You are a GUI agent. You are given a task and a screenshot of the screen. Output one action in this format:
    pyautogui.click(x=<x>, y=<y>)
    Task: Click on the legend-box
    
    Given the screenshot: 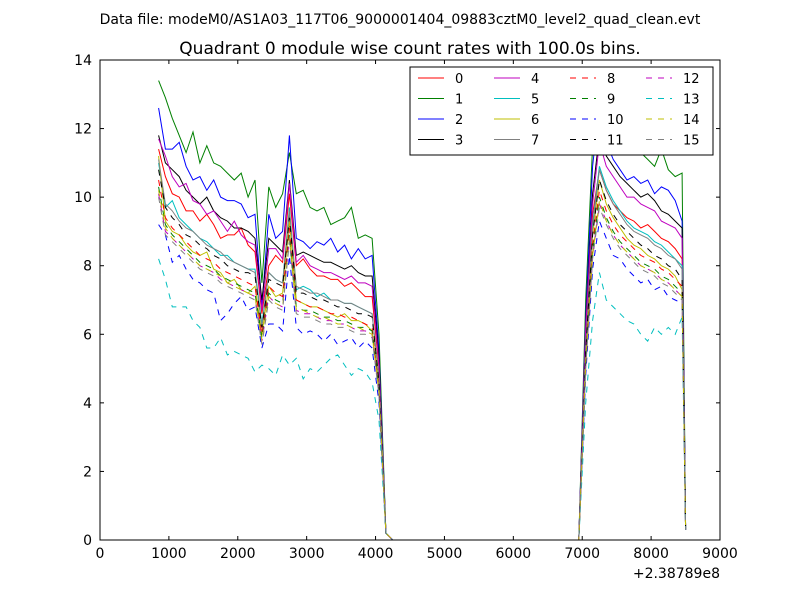 What is the action you would take?
    pyautogui.click(x=561, y=111)
    